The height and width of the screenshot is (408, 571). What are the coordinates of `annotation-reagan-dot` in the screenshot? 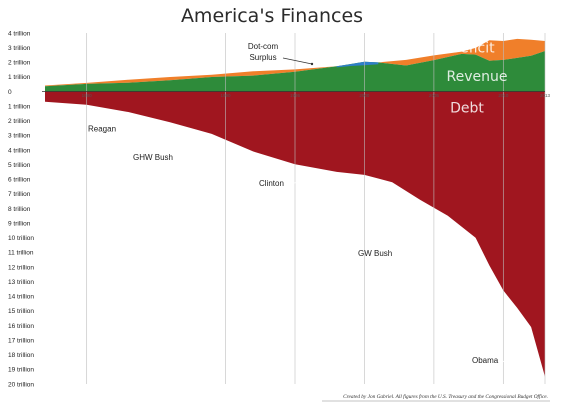 It's located at (150, 126).